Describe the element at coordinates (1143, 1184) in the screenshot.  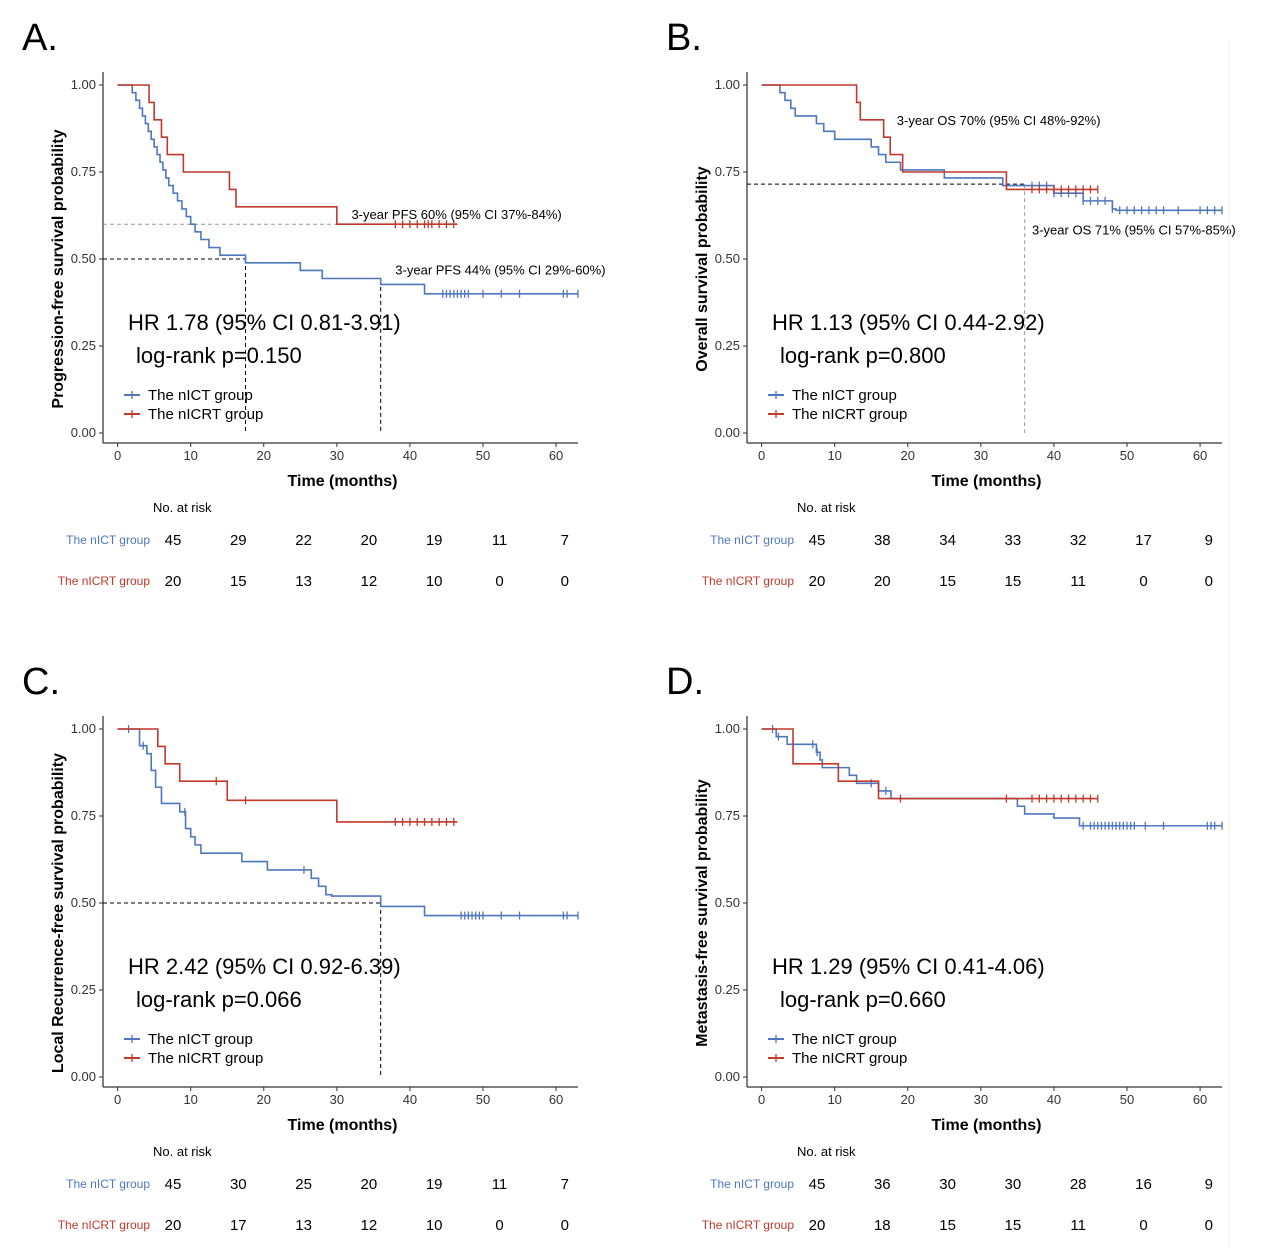
I see `risk-value: 16` at that location.